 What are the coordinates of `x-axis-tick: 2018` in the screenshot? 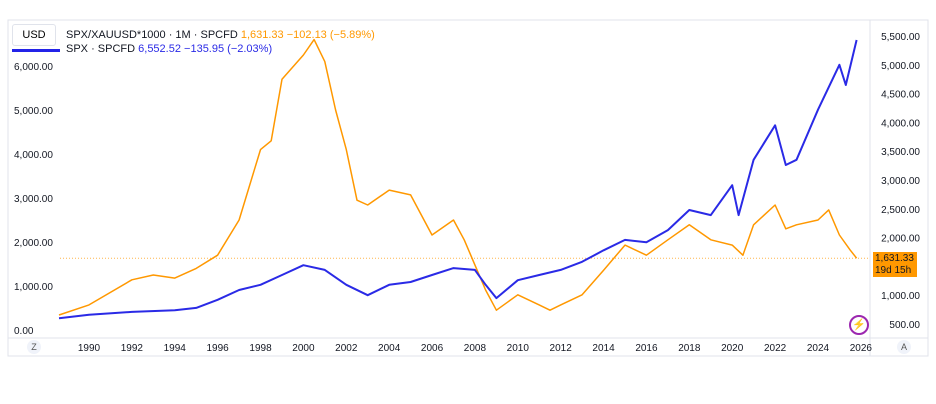 It's located at (689, 348).